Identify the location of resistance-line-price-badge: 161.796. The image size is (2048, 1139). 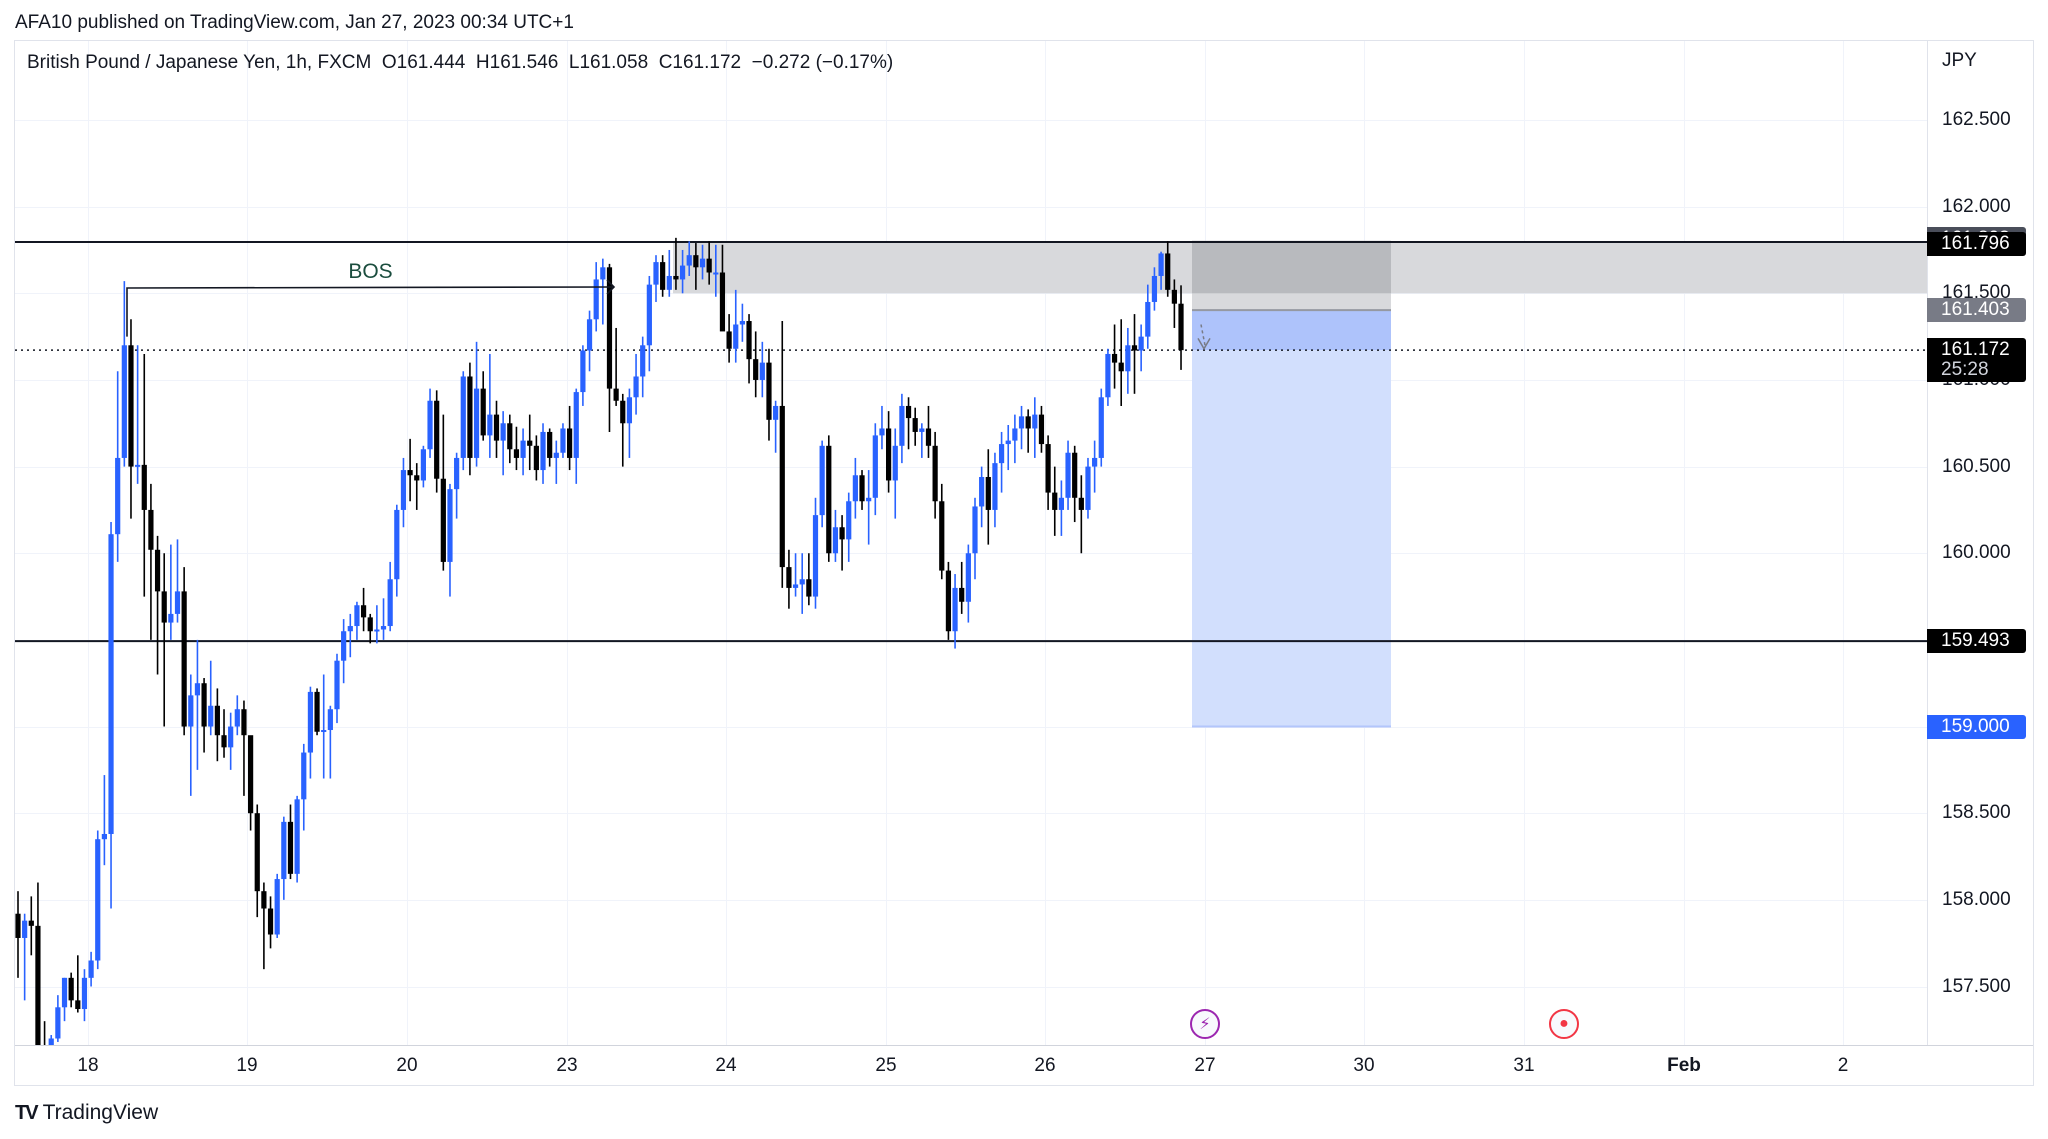
(1976, 244).